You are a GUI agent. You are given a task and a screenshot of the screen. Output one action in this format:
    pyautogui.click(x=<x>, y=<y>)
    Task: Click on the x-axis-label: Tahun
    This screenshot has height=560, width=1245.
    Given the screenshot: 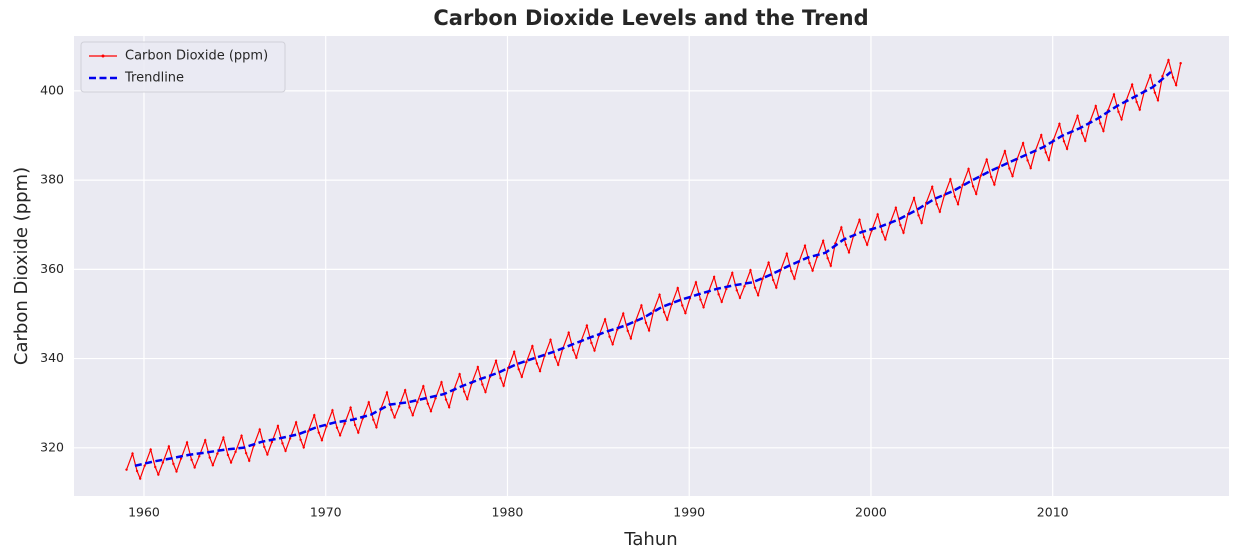 What is the action you would take?
    pyautogui.click(x=650, y=539)
    